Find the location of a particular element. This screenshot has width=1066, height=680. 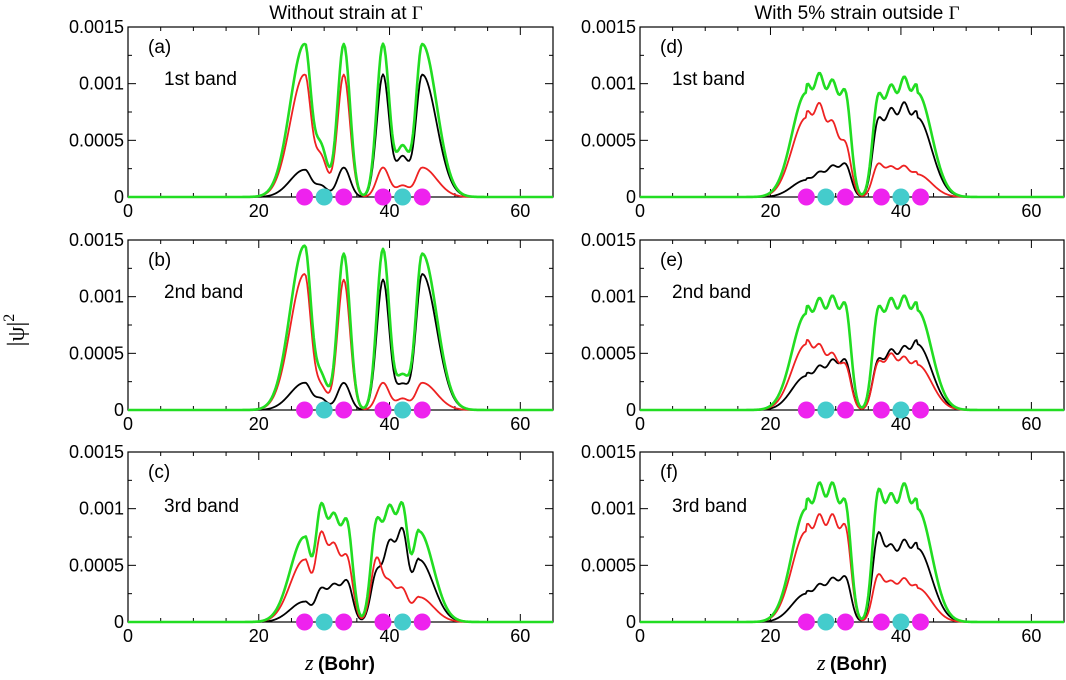

y-tick-label-c: 0 is located at coordinates (119, 622).